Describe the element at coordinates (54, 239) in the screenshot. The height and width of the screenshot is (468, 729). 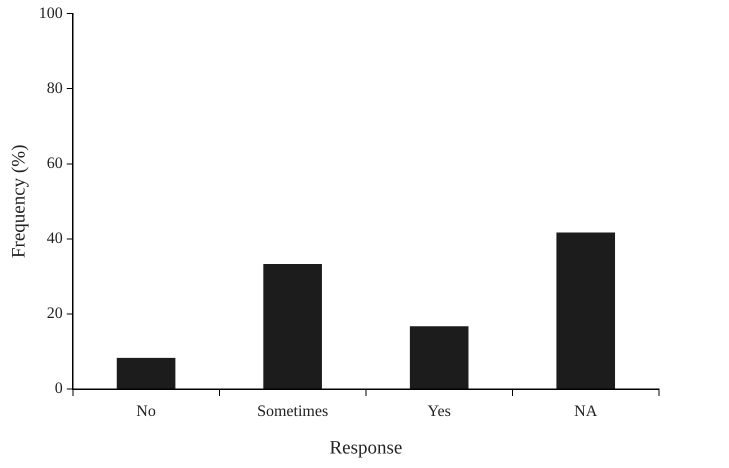
I see `y-tick-label: 40` at that location.